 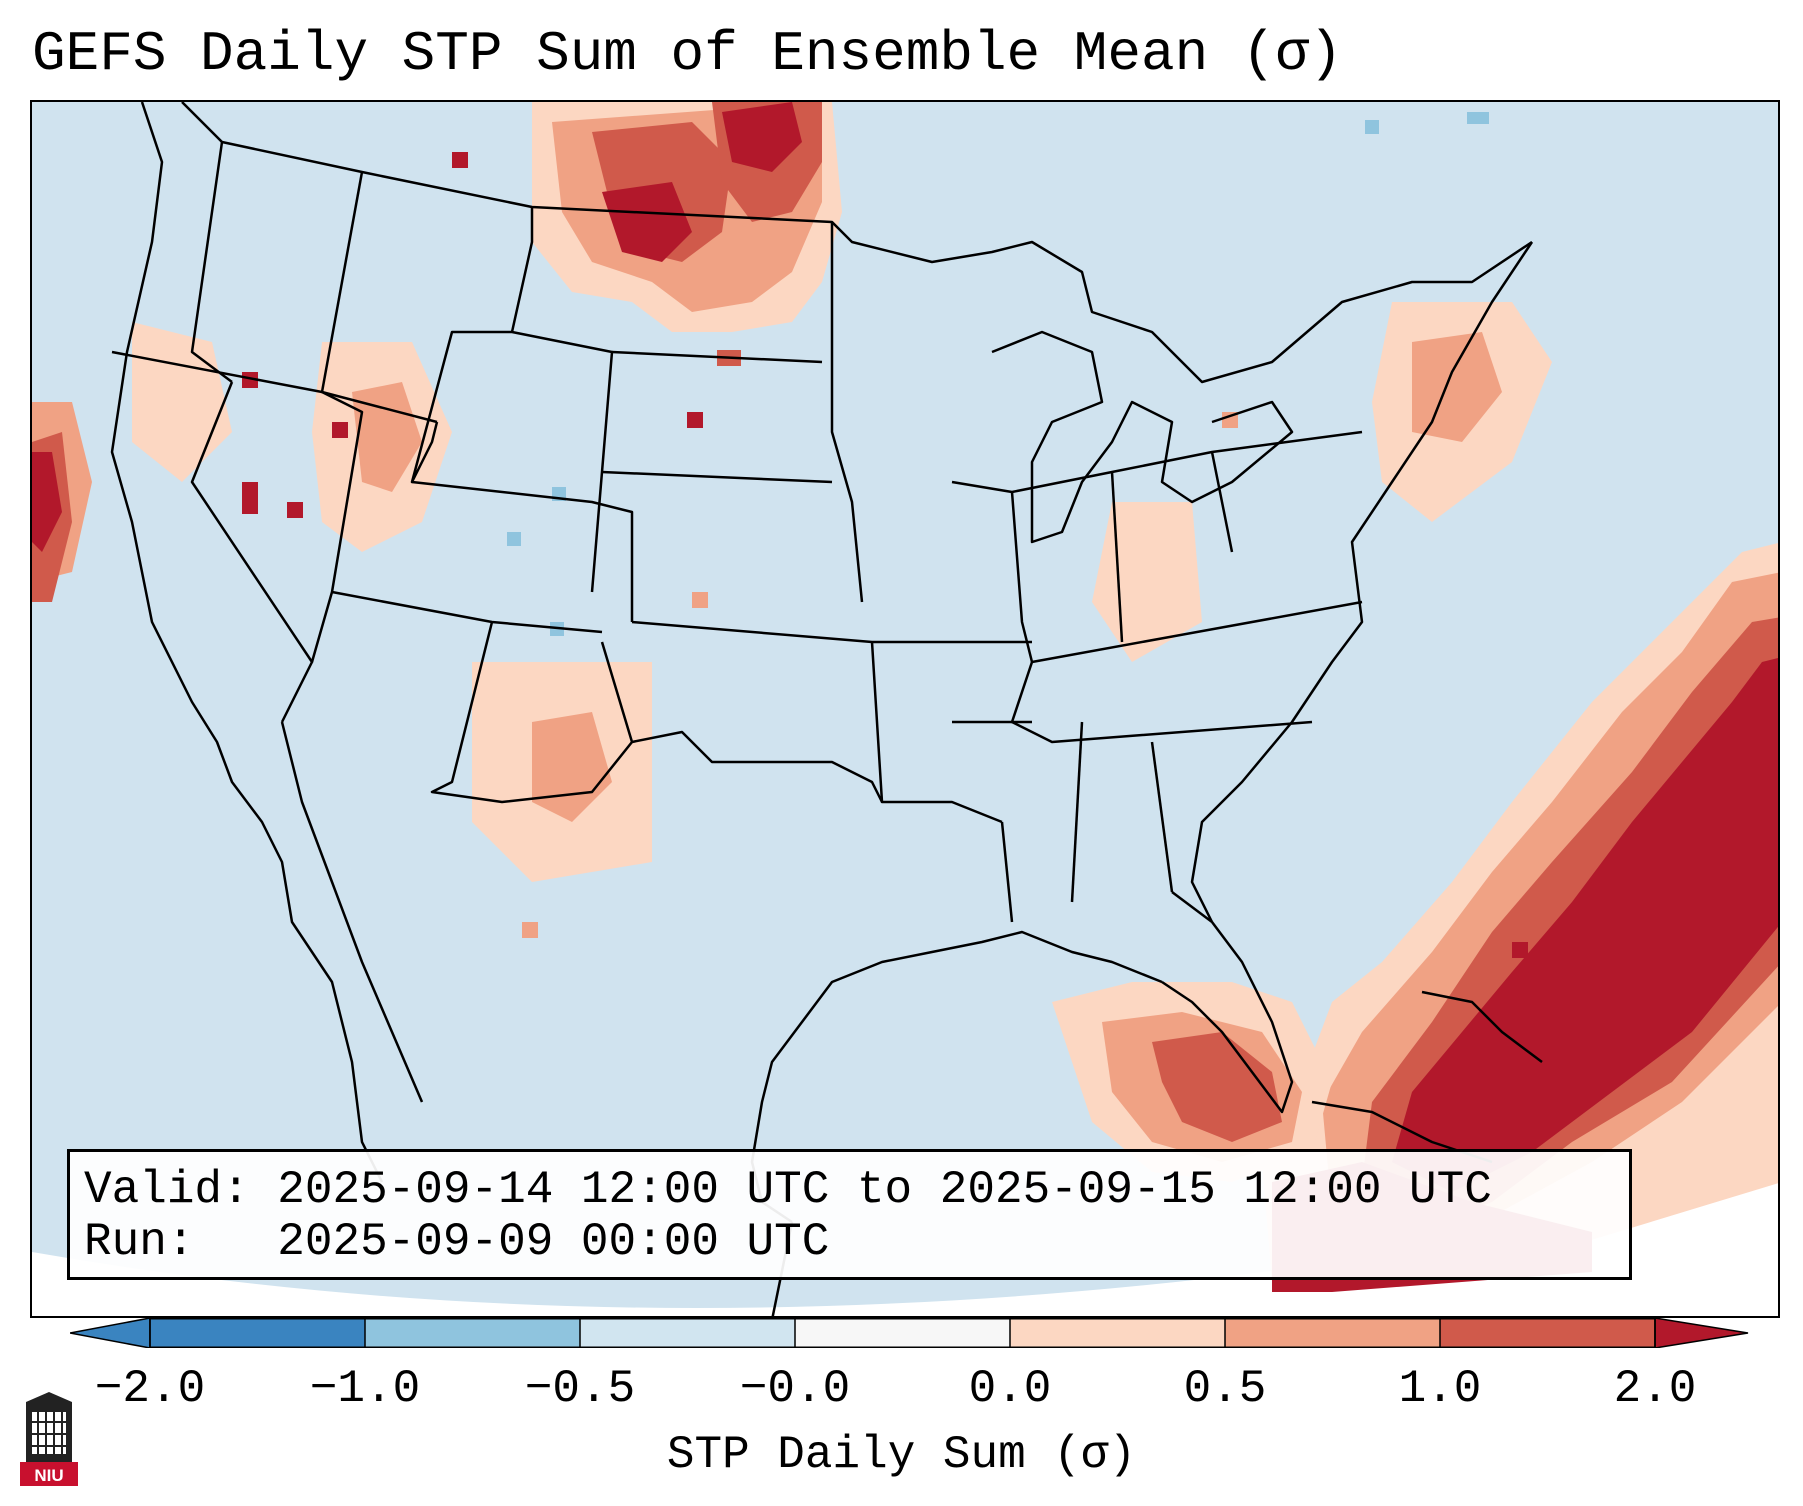 I want to click on atlantic-high-stp, so click(x=1520, y=917).